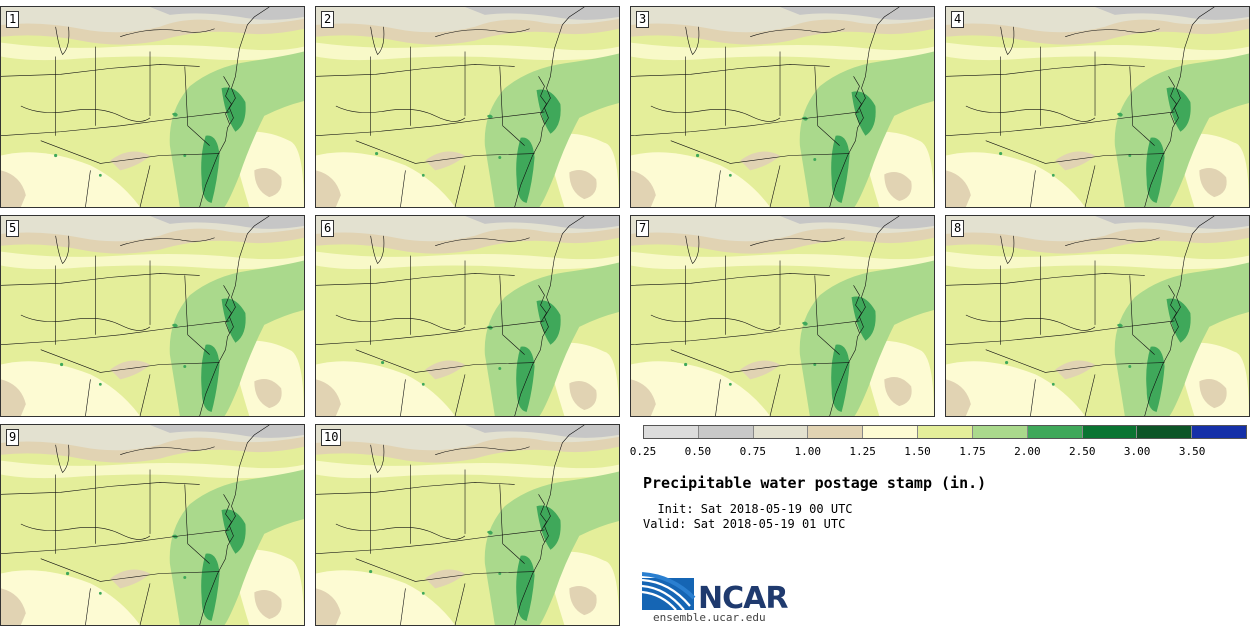 Image resolution: width=1260 pixels, height=627 pixels. What do you see at coordinates (328, 19) in the screenshot?
I see `member-number-label: 2` at bounding box center [328, 19].